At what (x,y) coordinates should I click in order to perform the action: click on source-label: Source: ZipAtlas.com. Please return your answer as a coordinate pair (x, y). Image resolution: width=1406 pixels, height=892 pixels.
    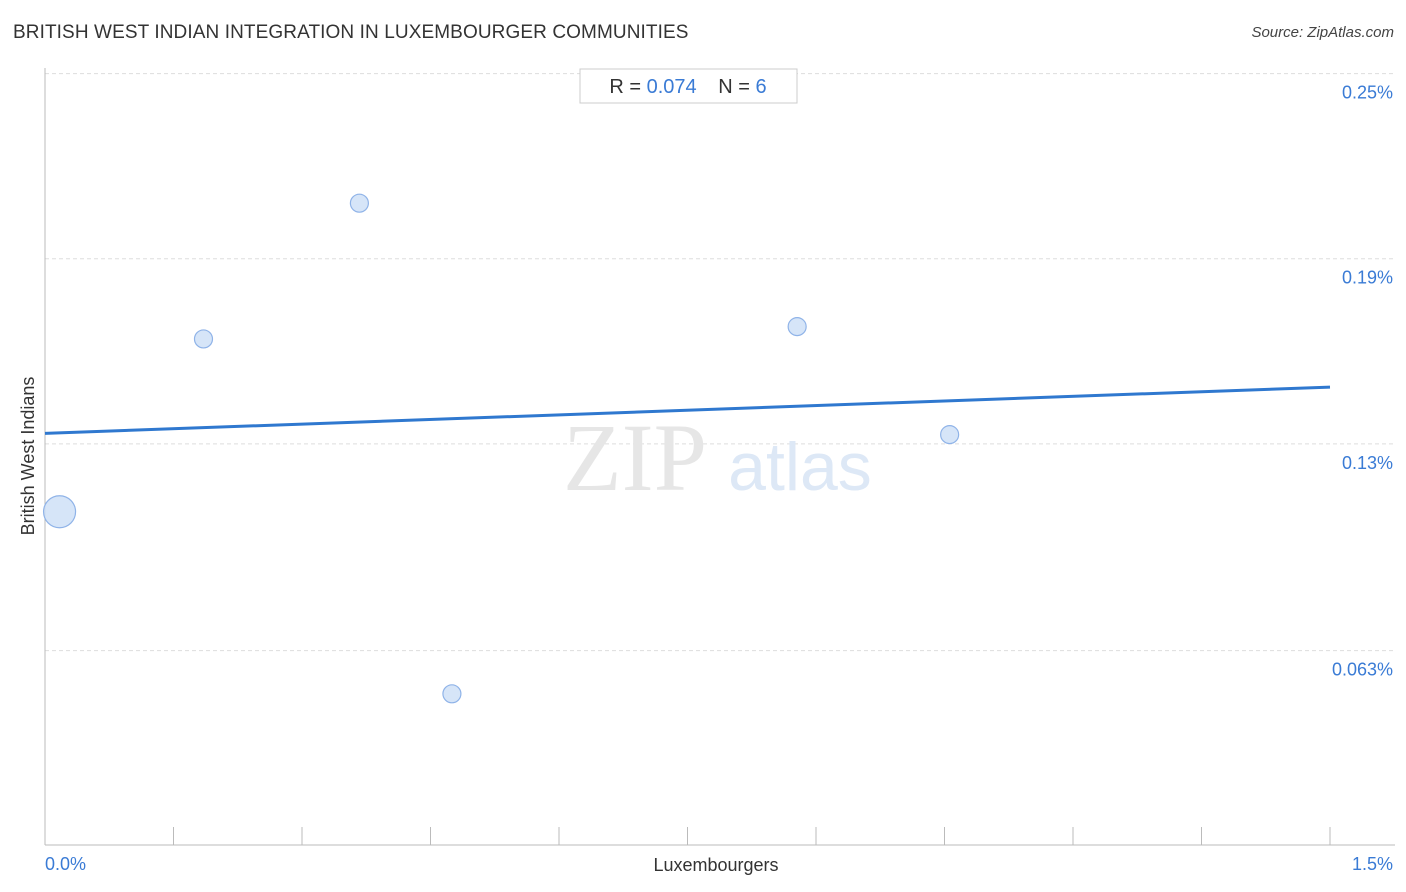
    Looking at the image, I should click on (1322, 32).